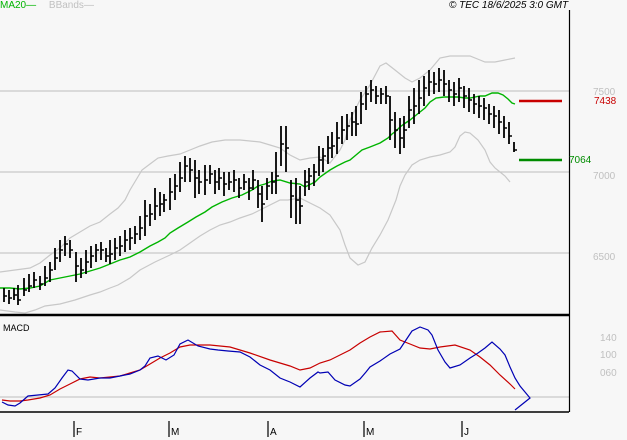 The height and width of the screenshot is (440, 627). Describe the element at coordinates (509, 5) in the screenshot. I see `copyright-text: © TEC 18/6/2025 3:0 GMT` at that location.